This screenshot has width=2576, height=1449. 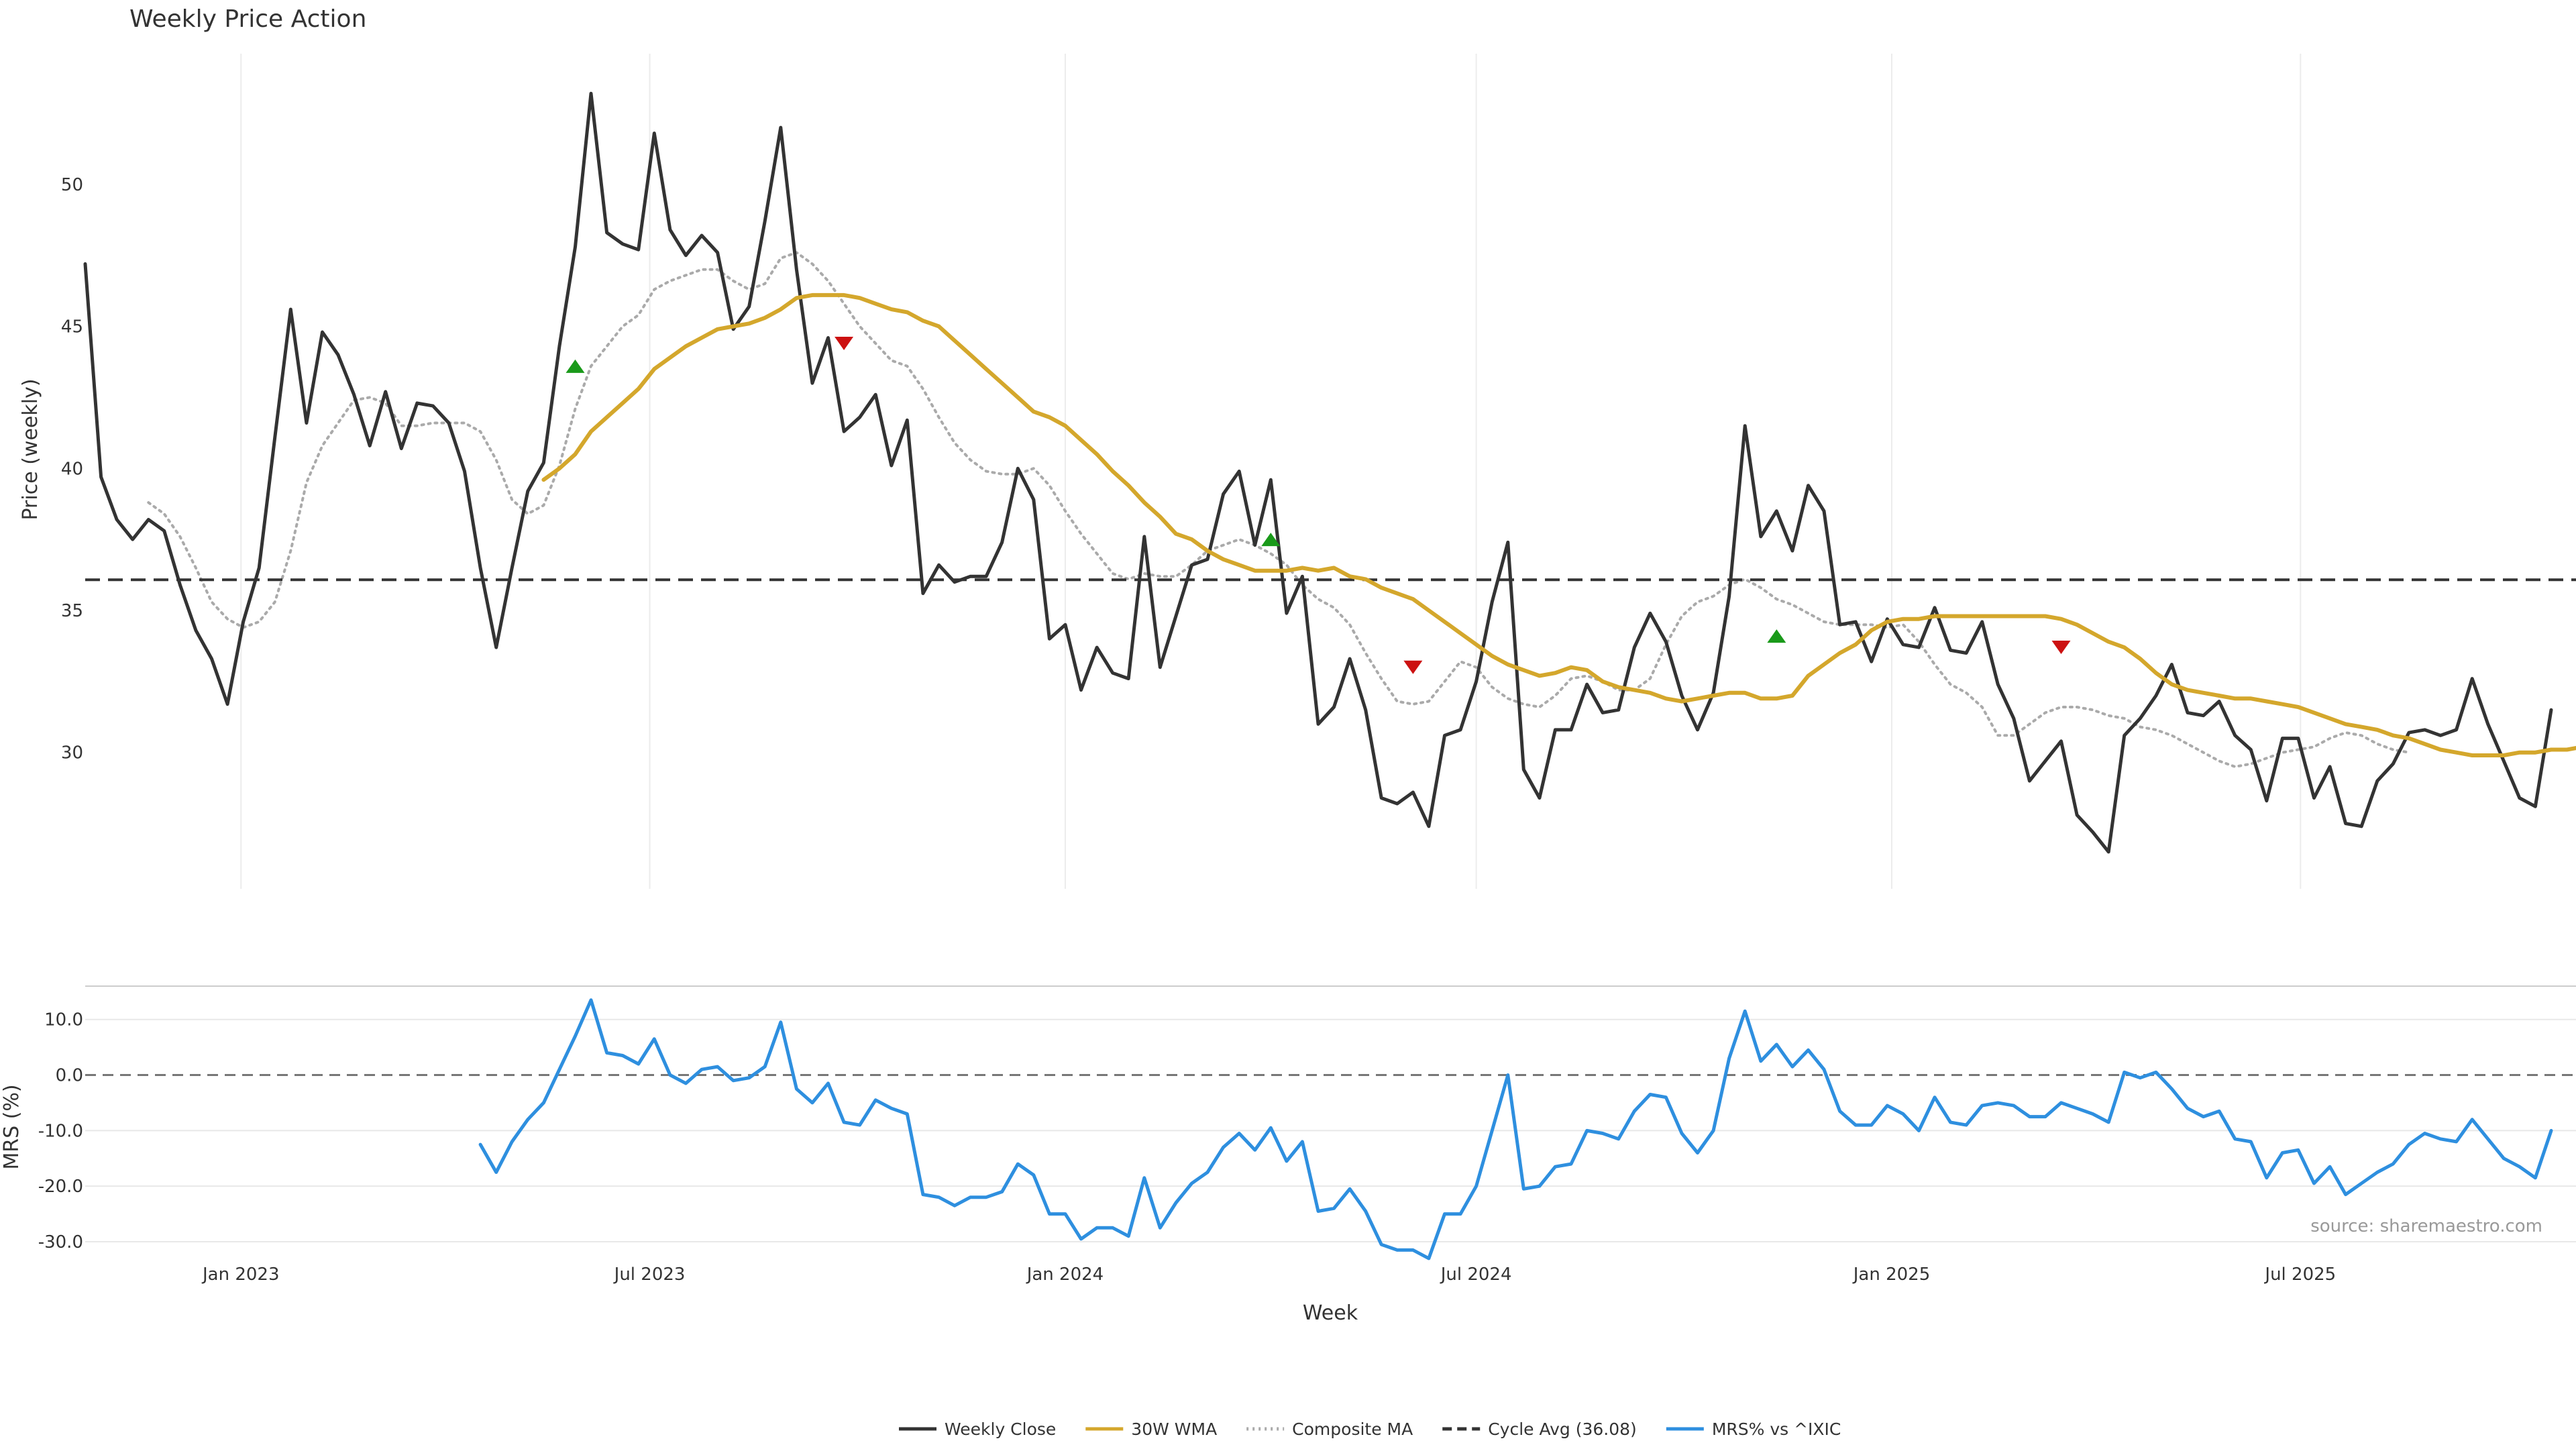 What do you see at coordinates (2299, 1275) in the screenshot?
I see `x-tick-label: Jul 2025` at bounding box center [2299, 1275].